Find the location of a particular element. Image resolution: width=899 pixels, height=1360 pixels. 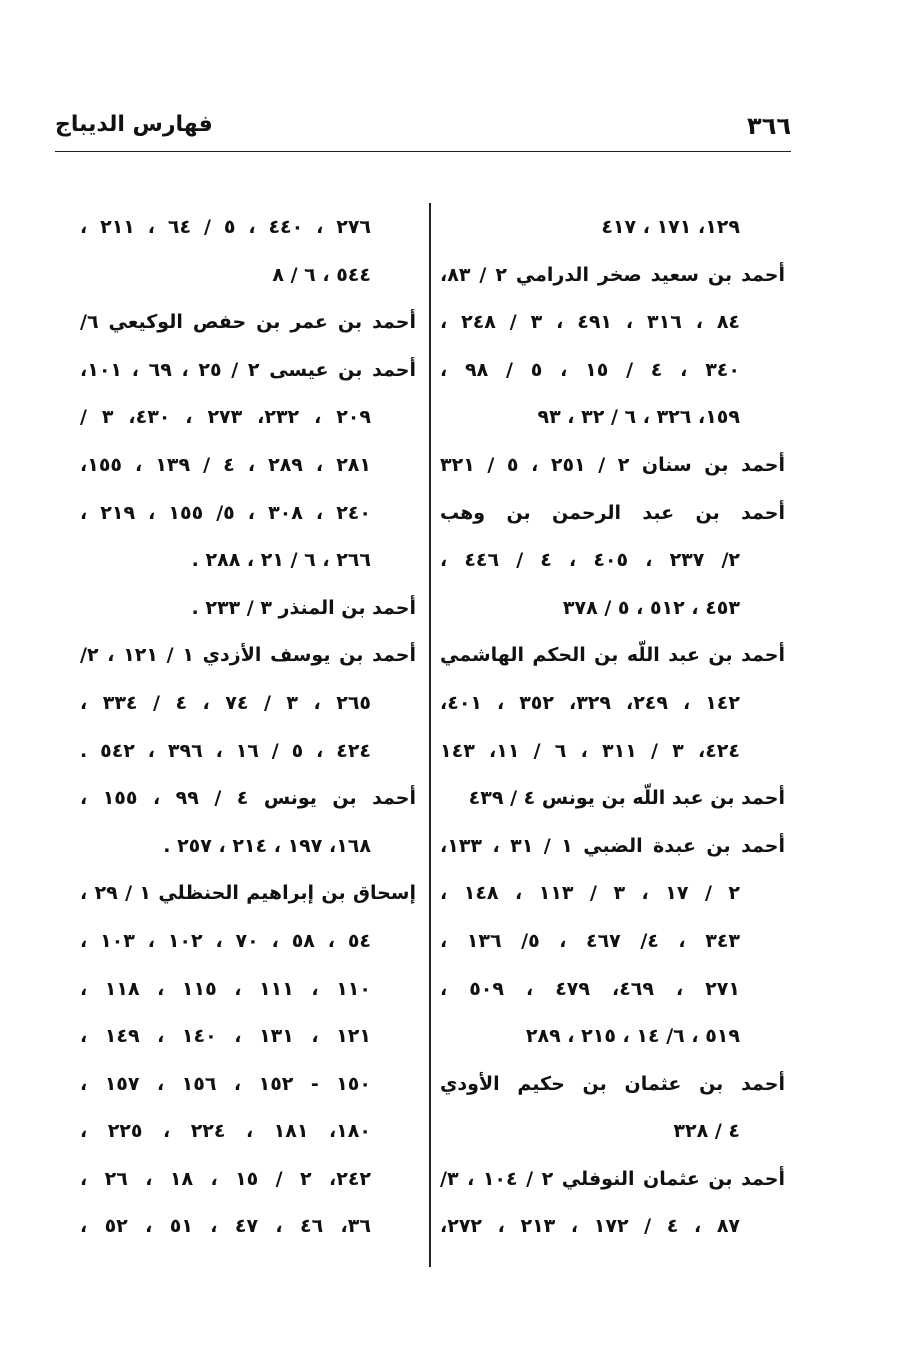

running-title: فهارس الديباج is located at coordinates (134, 124).